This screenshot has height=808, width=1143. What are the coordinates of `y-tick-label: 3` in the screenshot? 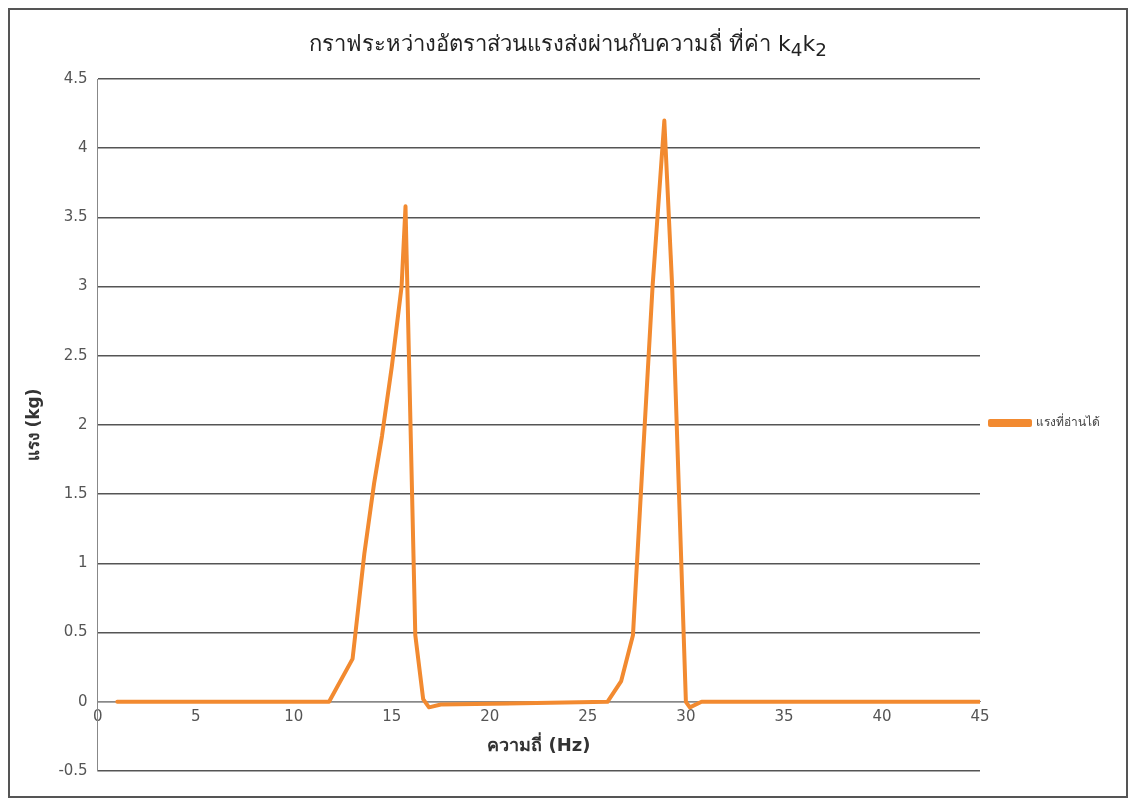 It's located at (83, 285).